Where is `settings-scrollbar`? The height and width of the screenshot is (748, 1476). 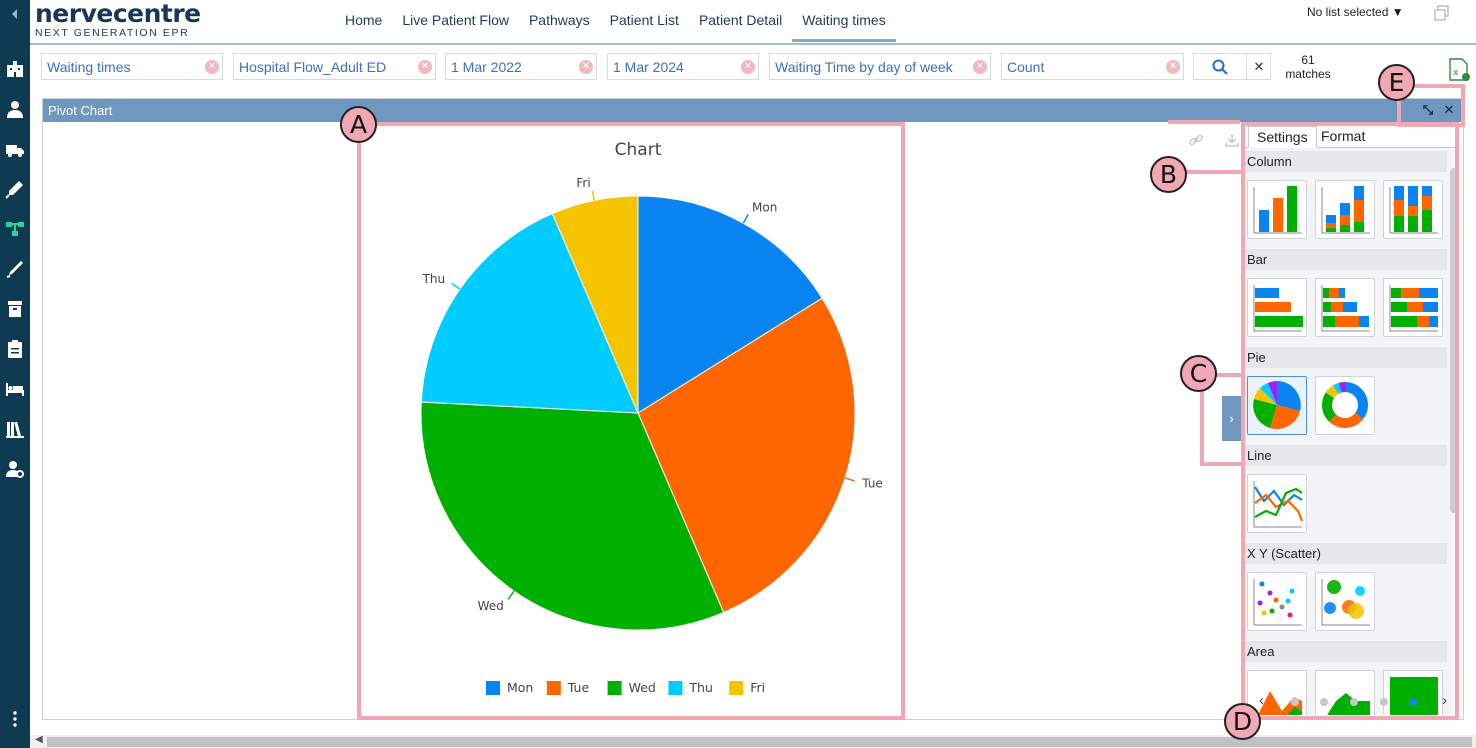
settings-scrollbar is located at coordinates (1455, 417).